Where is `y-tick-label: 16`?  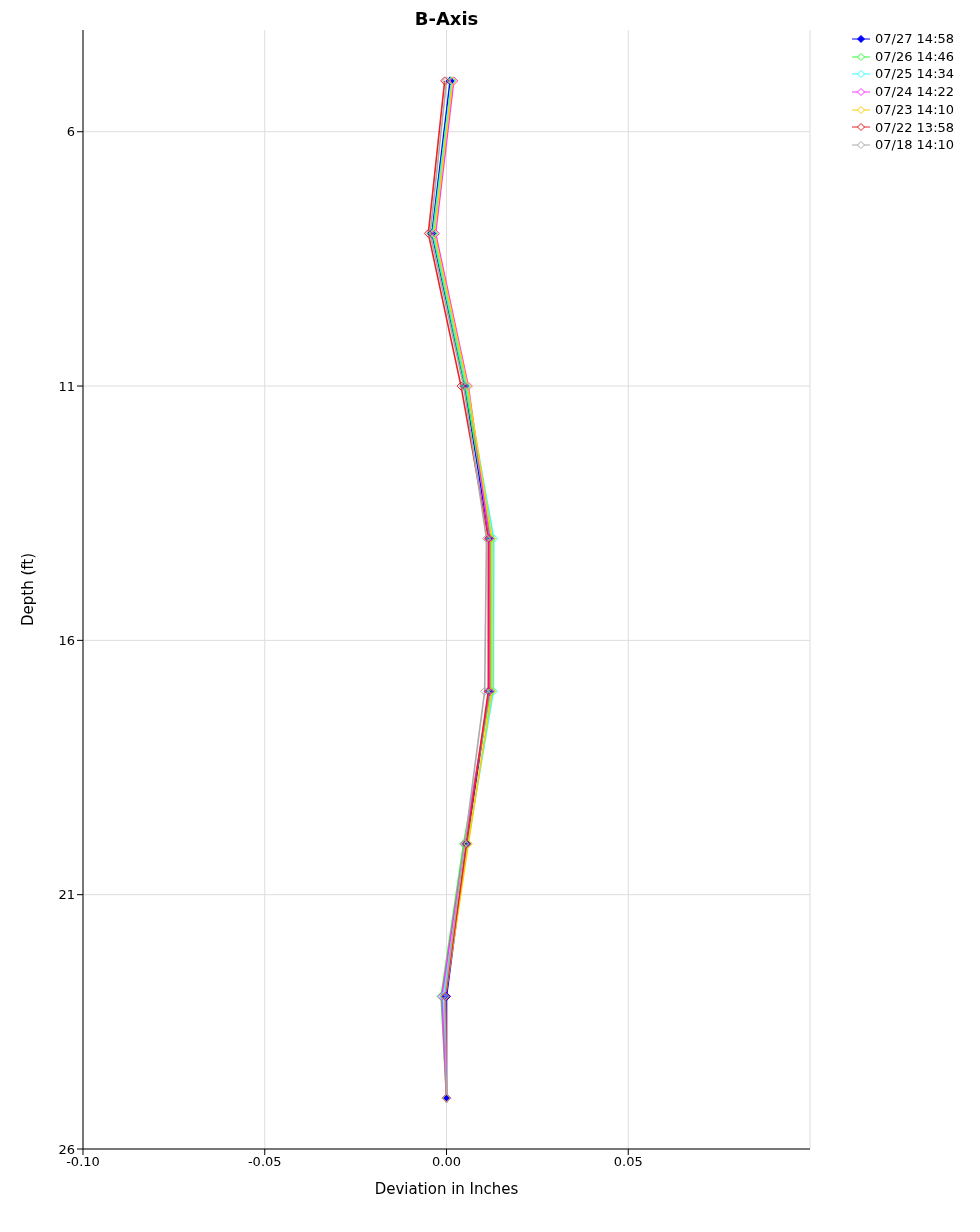 y-tick-label: 16 is located at coordinates (66, 640).